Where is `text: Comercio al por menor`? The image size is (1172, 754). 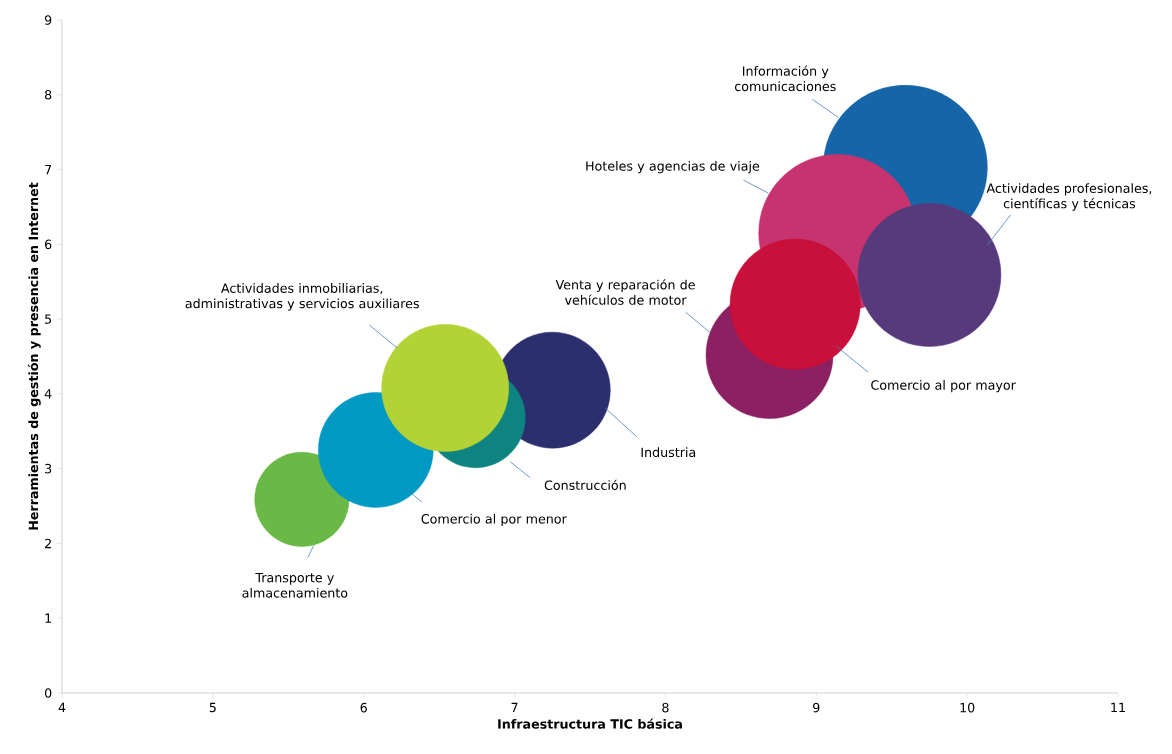 text: Comercio al por menor is located at coordinates (494, 520).